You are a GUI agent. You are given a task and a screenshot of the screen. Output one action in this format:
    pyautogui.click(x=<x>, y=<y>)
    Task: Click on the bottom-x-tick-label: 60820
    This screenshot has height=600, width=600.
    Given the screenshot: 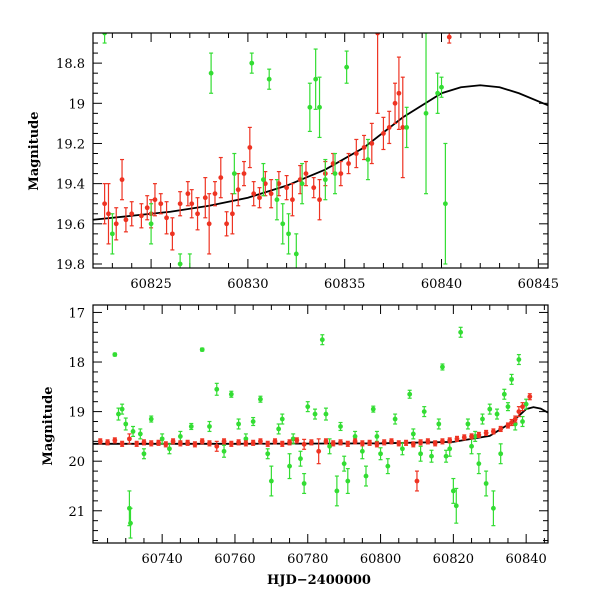 What is the action you would take?
    pyautogui.click(x=453, y=559)
    